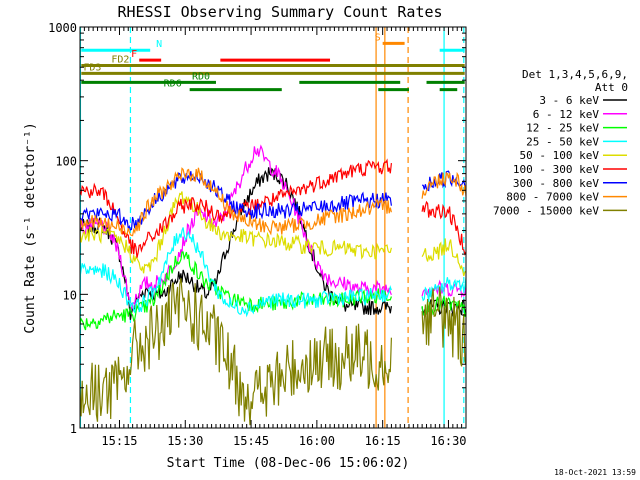  I want to click on legend-item-label: 100 - 300 keV, so click(556, 169).